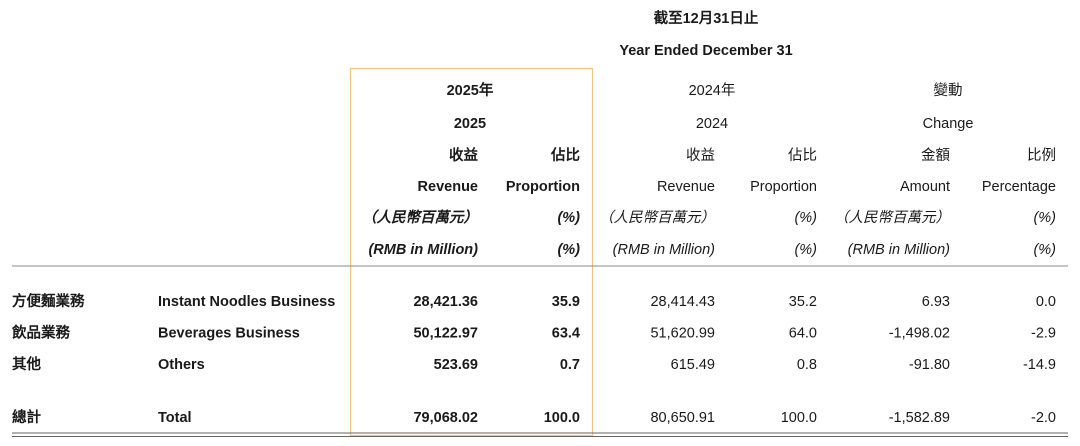 The height and width of the screenshot is (446, 1080). Describe the element at coordinates (682, 418) in the screenshot. I see `cell-value: 80,650.91` at that location.